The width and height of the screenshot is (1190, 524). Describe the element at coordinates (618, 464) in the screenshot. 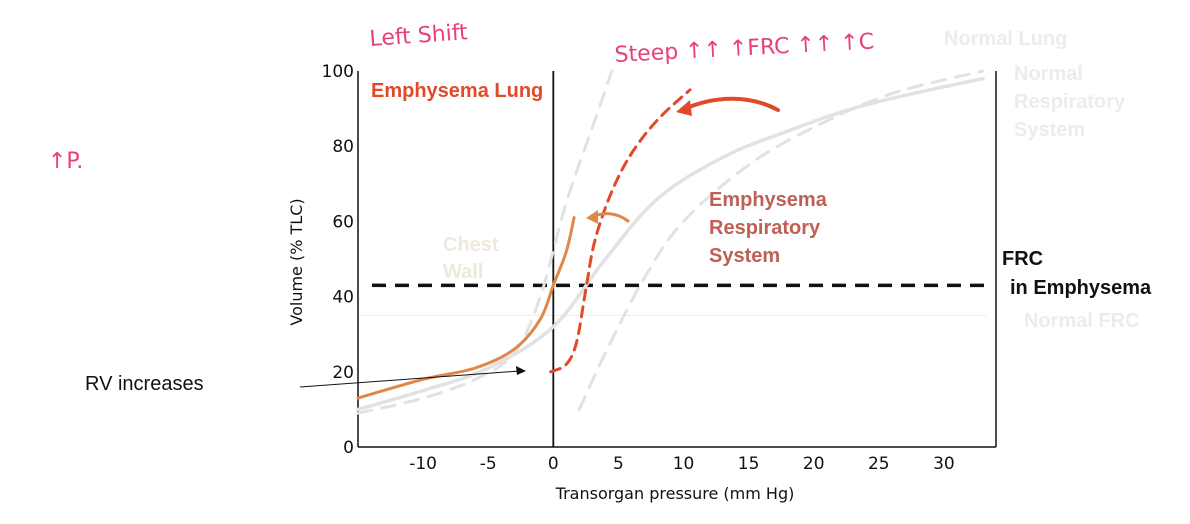

I see `x-tick-label: 5` at that location.